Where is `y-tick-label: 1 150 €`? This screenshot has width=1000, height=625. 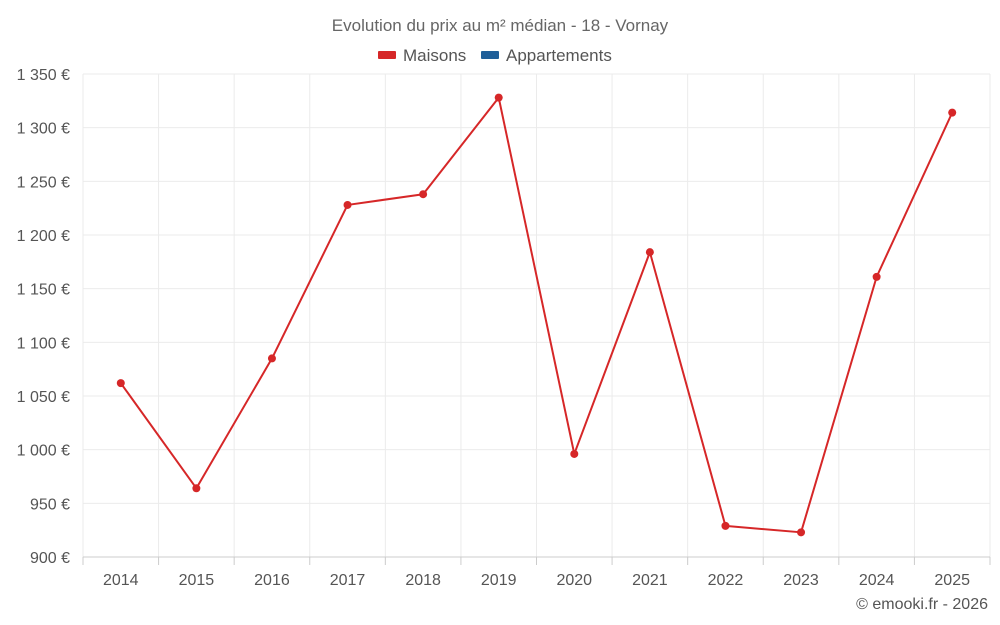 y-tick-label: 1 150 € is located at coordinates (43, 290).